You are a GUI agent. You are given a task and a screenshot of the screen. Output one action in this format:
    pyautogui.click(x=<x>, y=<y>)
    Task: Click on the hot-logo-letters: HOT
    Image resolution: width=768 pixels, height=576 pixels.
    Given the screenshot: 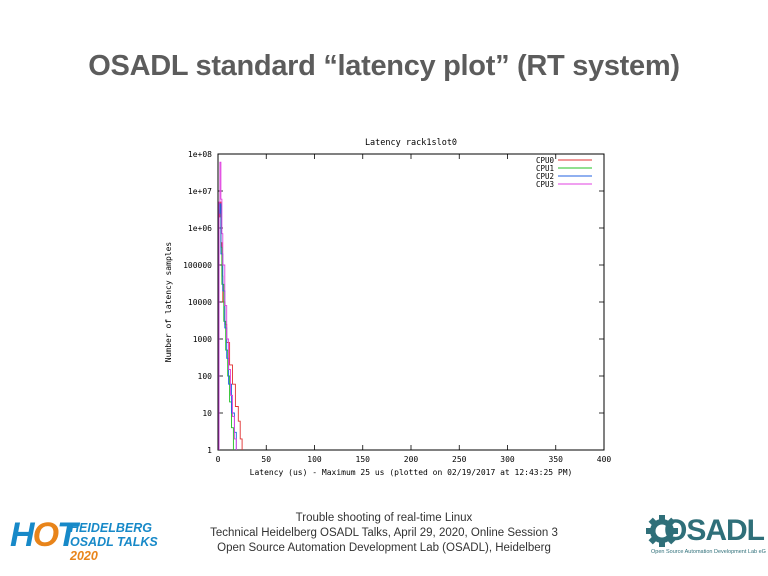 What is the action you would take?
    pyautogui.click(x=44, y=535)
    